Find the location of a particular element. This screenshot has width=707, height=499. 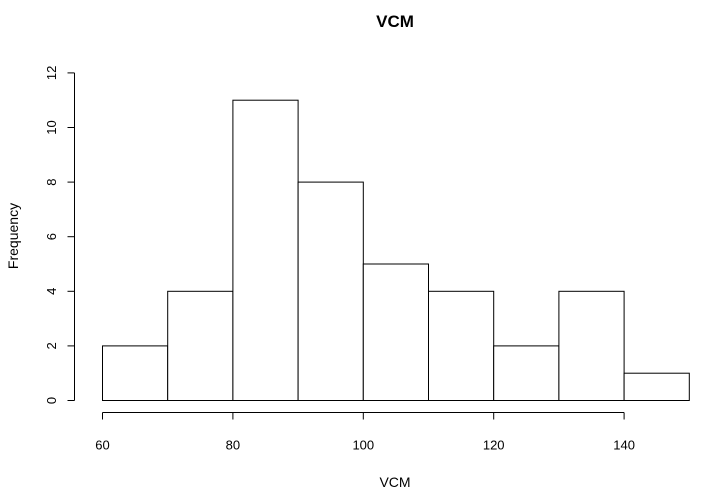

x-tick-label: 140 is located at coordinates (624, 445).